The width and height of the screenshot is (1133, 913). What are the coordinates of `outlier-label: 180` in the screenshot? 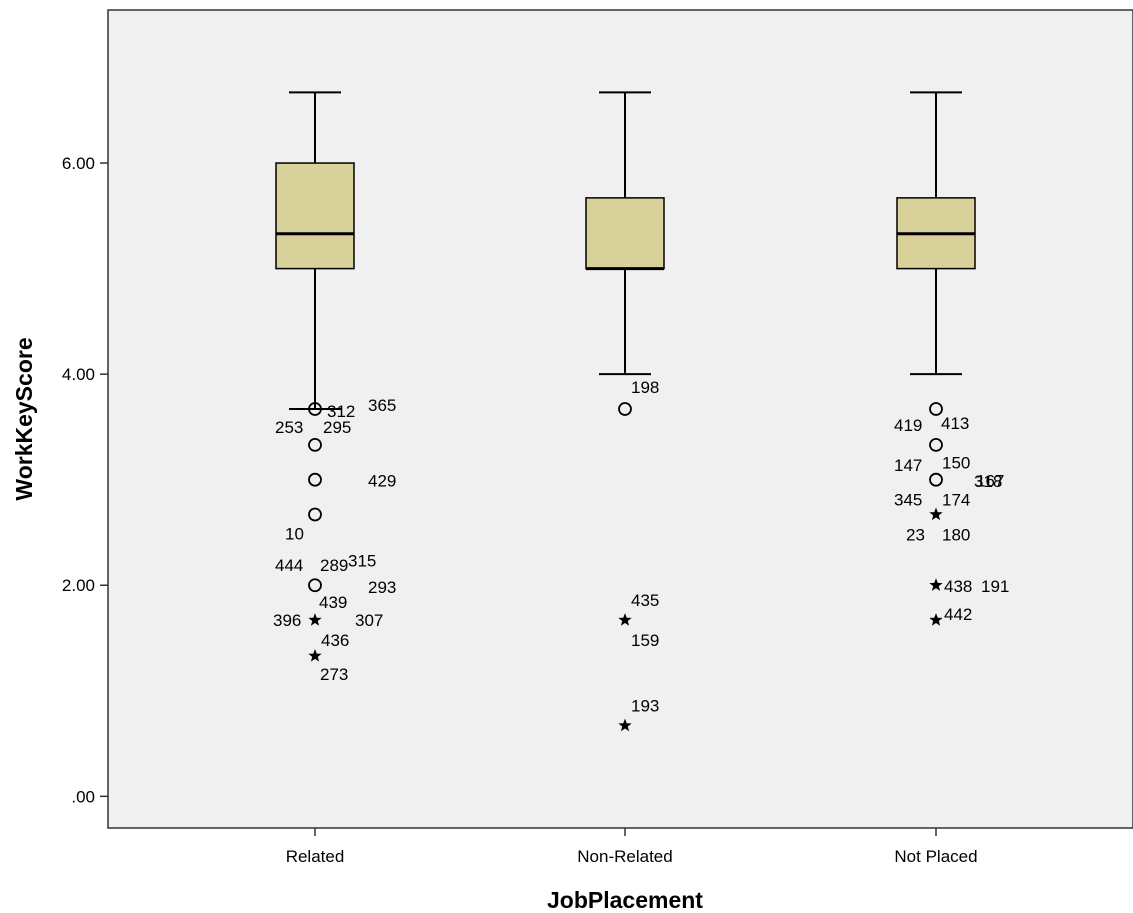 It's located at (956, 535).